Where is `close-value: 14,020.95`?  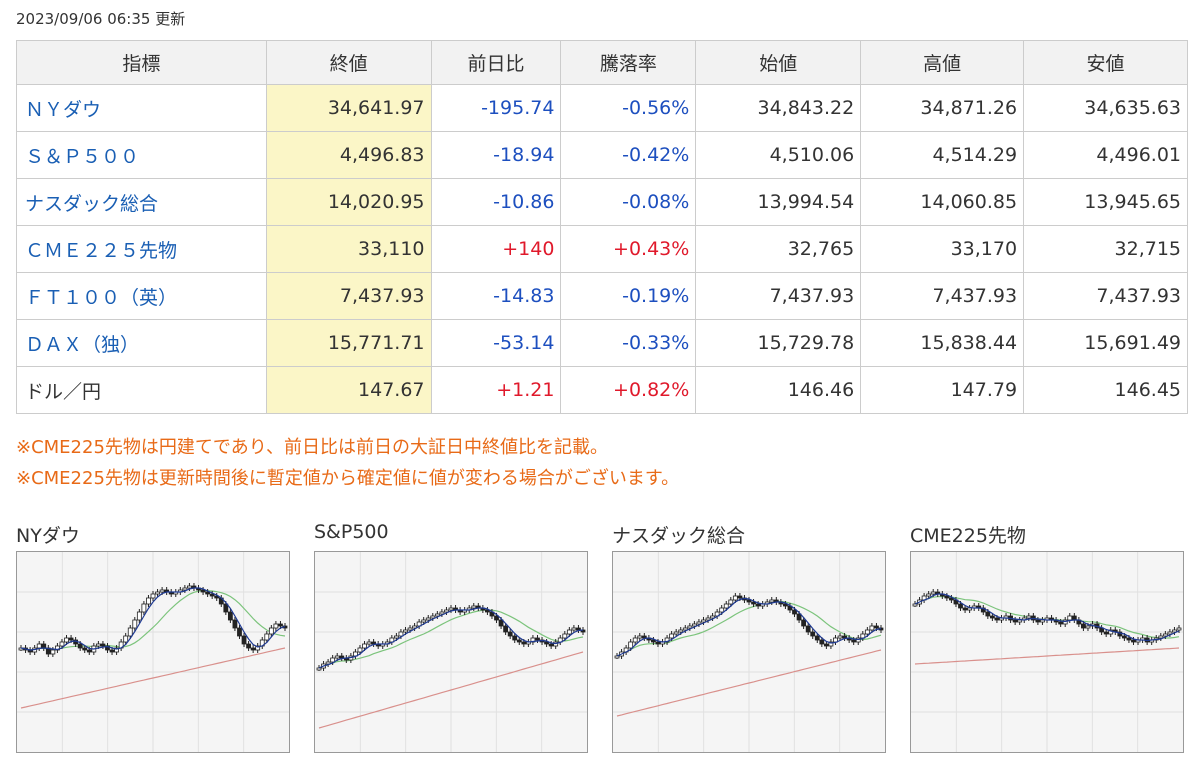
close-value: 14,020.95 is located at coordinates (348, 202).